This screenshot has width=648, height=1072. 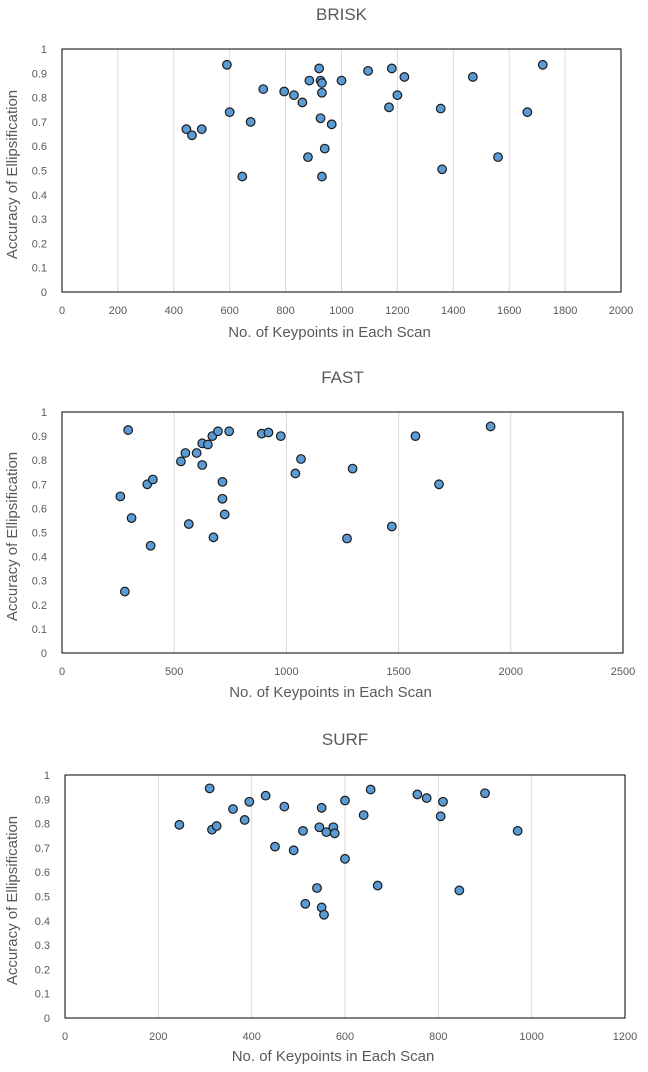 I want to click on x-tick-label: 1200, so click(x=397, y=311).